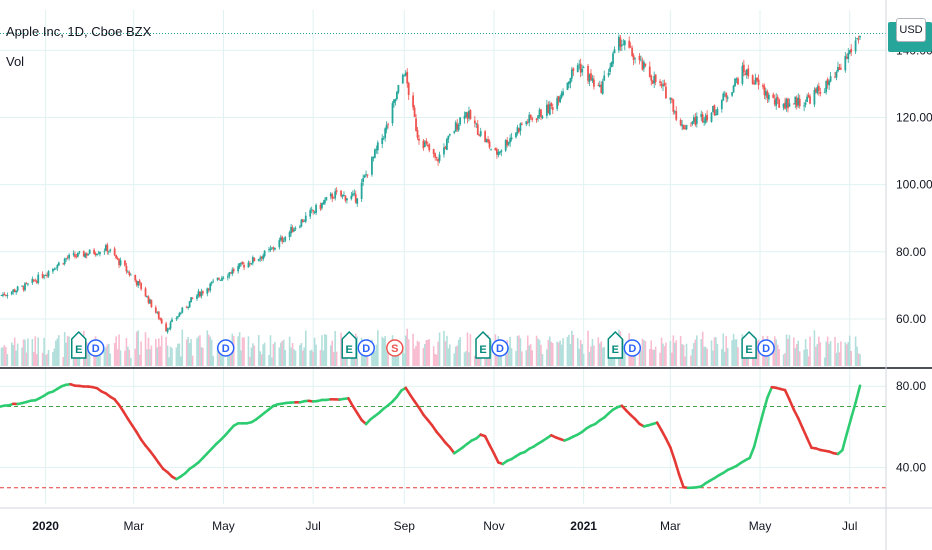 This screenshot has width=932, height=550. What do you see at coordinates (79, 31) in the screenshot?
I see `chart-title: Apple Inc, 1D, Cboe BZX` at bounding box center [79, 31].